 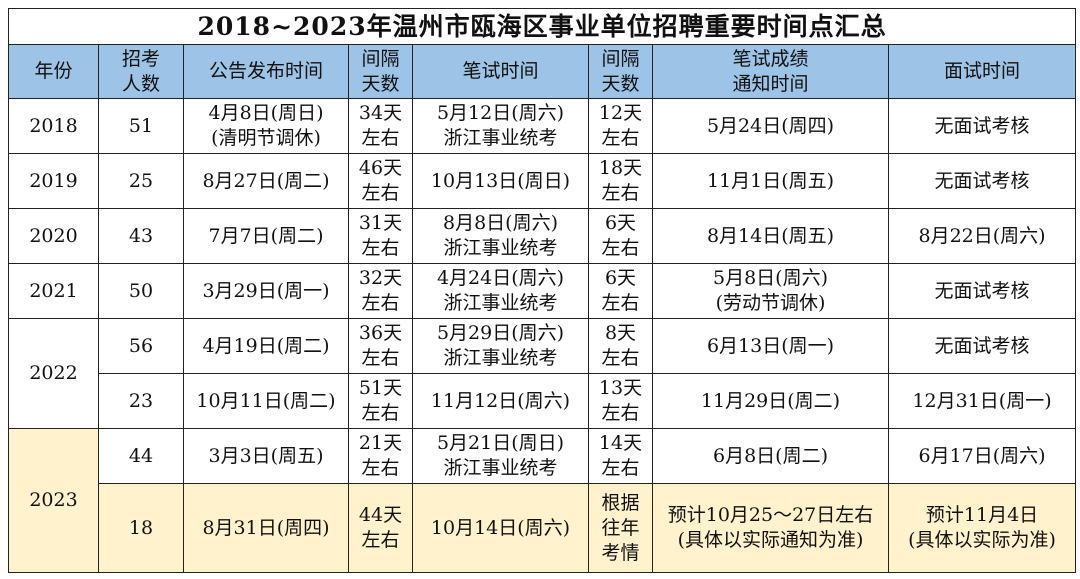 What do you see at coordinates (770, 515) in the screenshot?
I see `score-cell-line: 预计10月25～27日左右` at bounding box center [770, 515].